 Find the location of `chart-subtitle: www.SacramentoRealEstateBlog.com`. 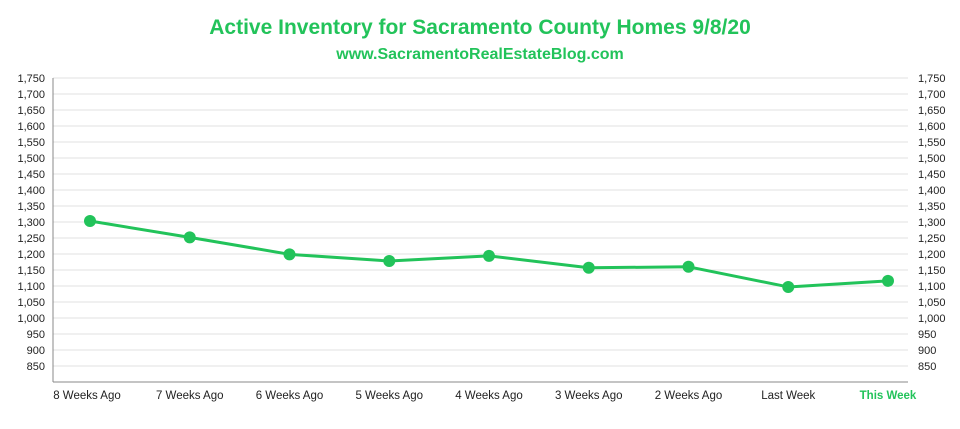

chart-subtitle: www.SacramentoRealEstateBlog.com is located at coordinates (480, 54).